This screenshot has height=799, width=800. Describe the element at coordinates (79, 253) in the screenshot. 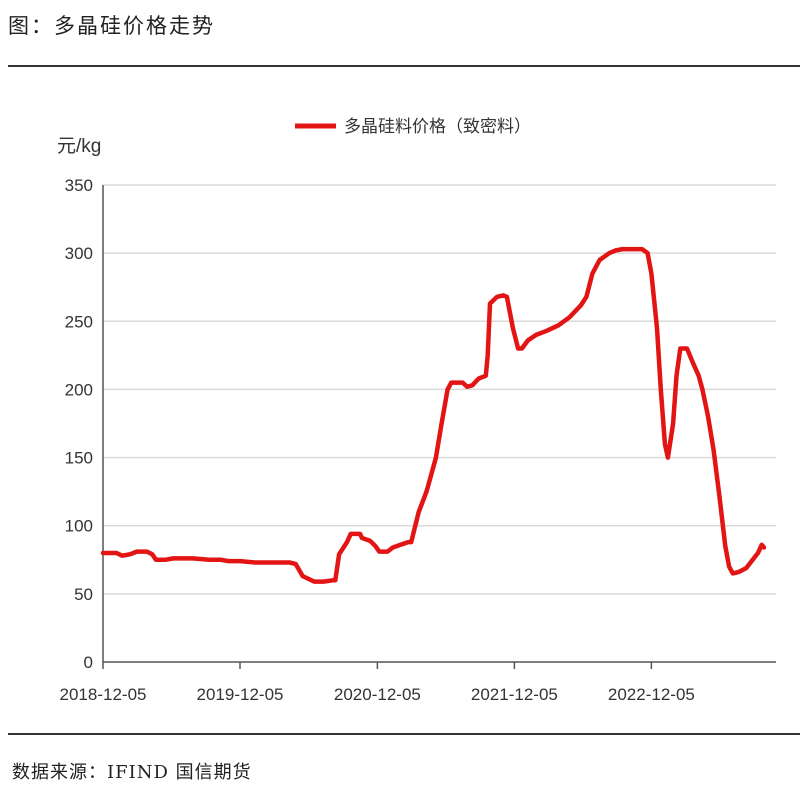

I see `y-tick-label: 300` at that location.